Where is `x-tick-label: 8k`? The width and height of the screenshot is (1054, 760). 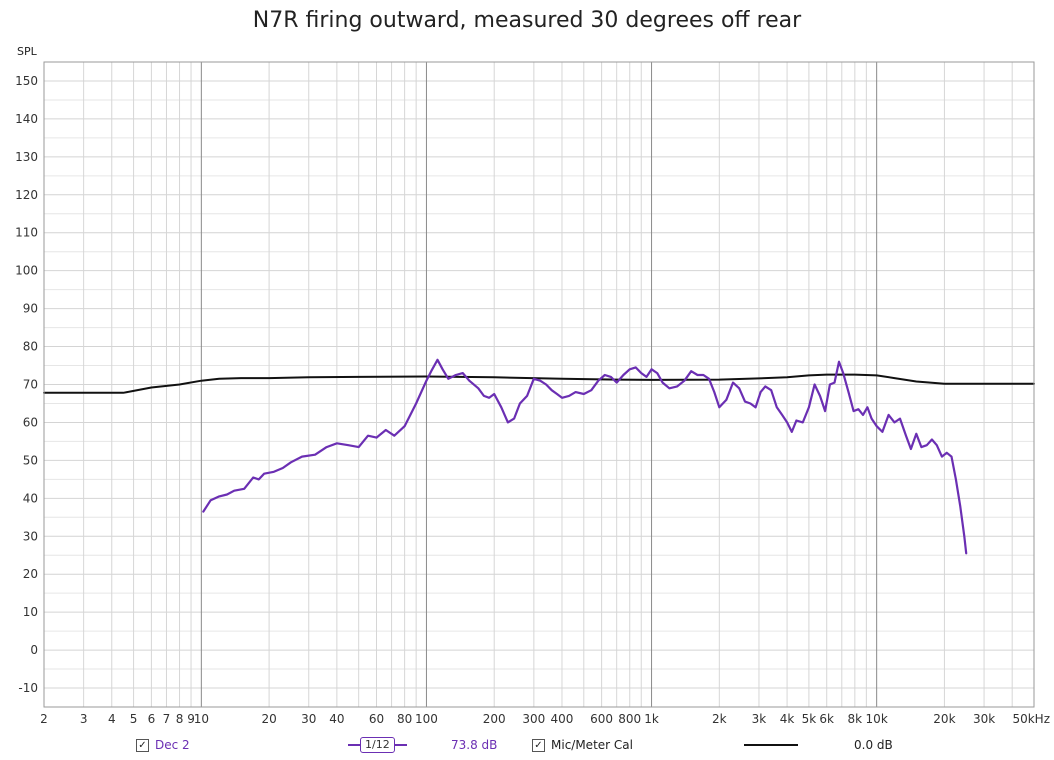
x-tick-label: 8k is located at coordinates (855, 719).